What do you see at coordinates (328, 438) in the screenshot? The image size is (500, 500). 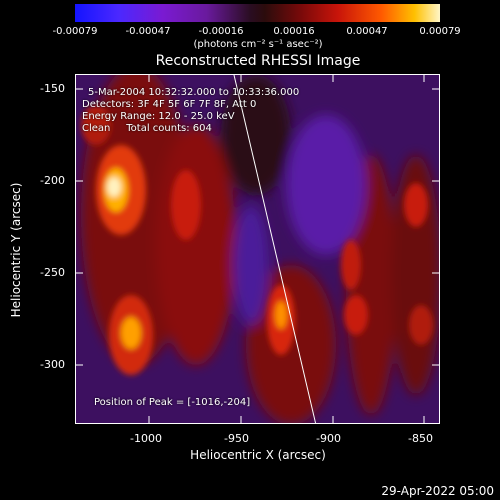 I see `x-tick-label: -900` at bounding box center [328, 438].